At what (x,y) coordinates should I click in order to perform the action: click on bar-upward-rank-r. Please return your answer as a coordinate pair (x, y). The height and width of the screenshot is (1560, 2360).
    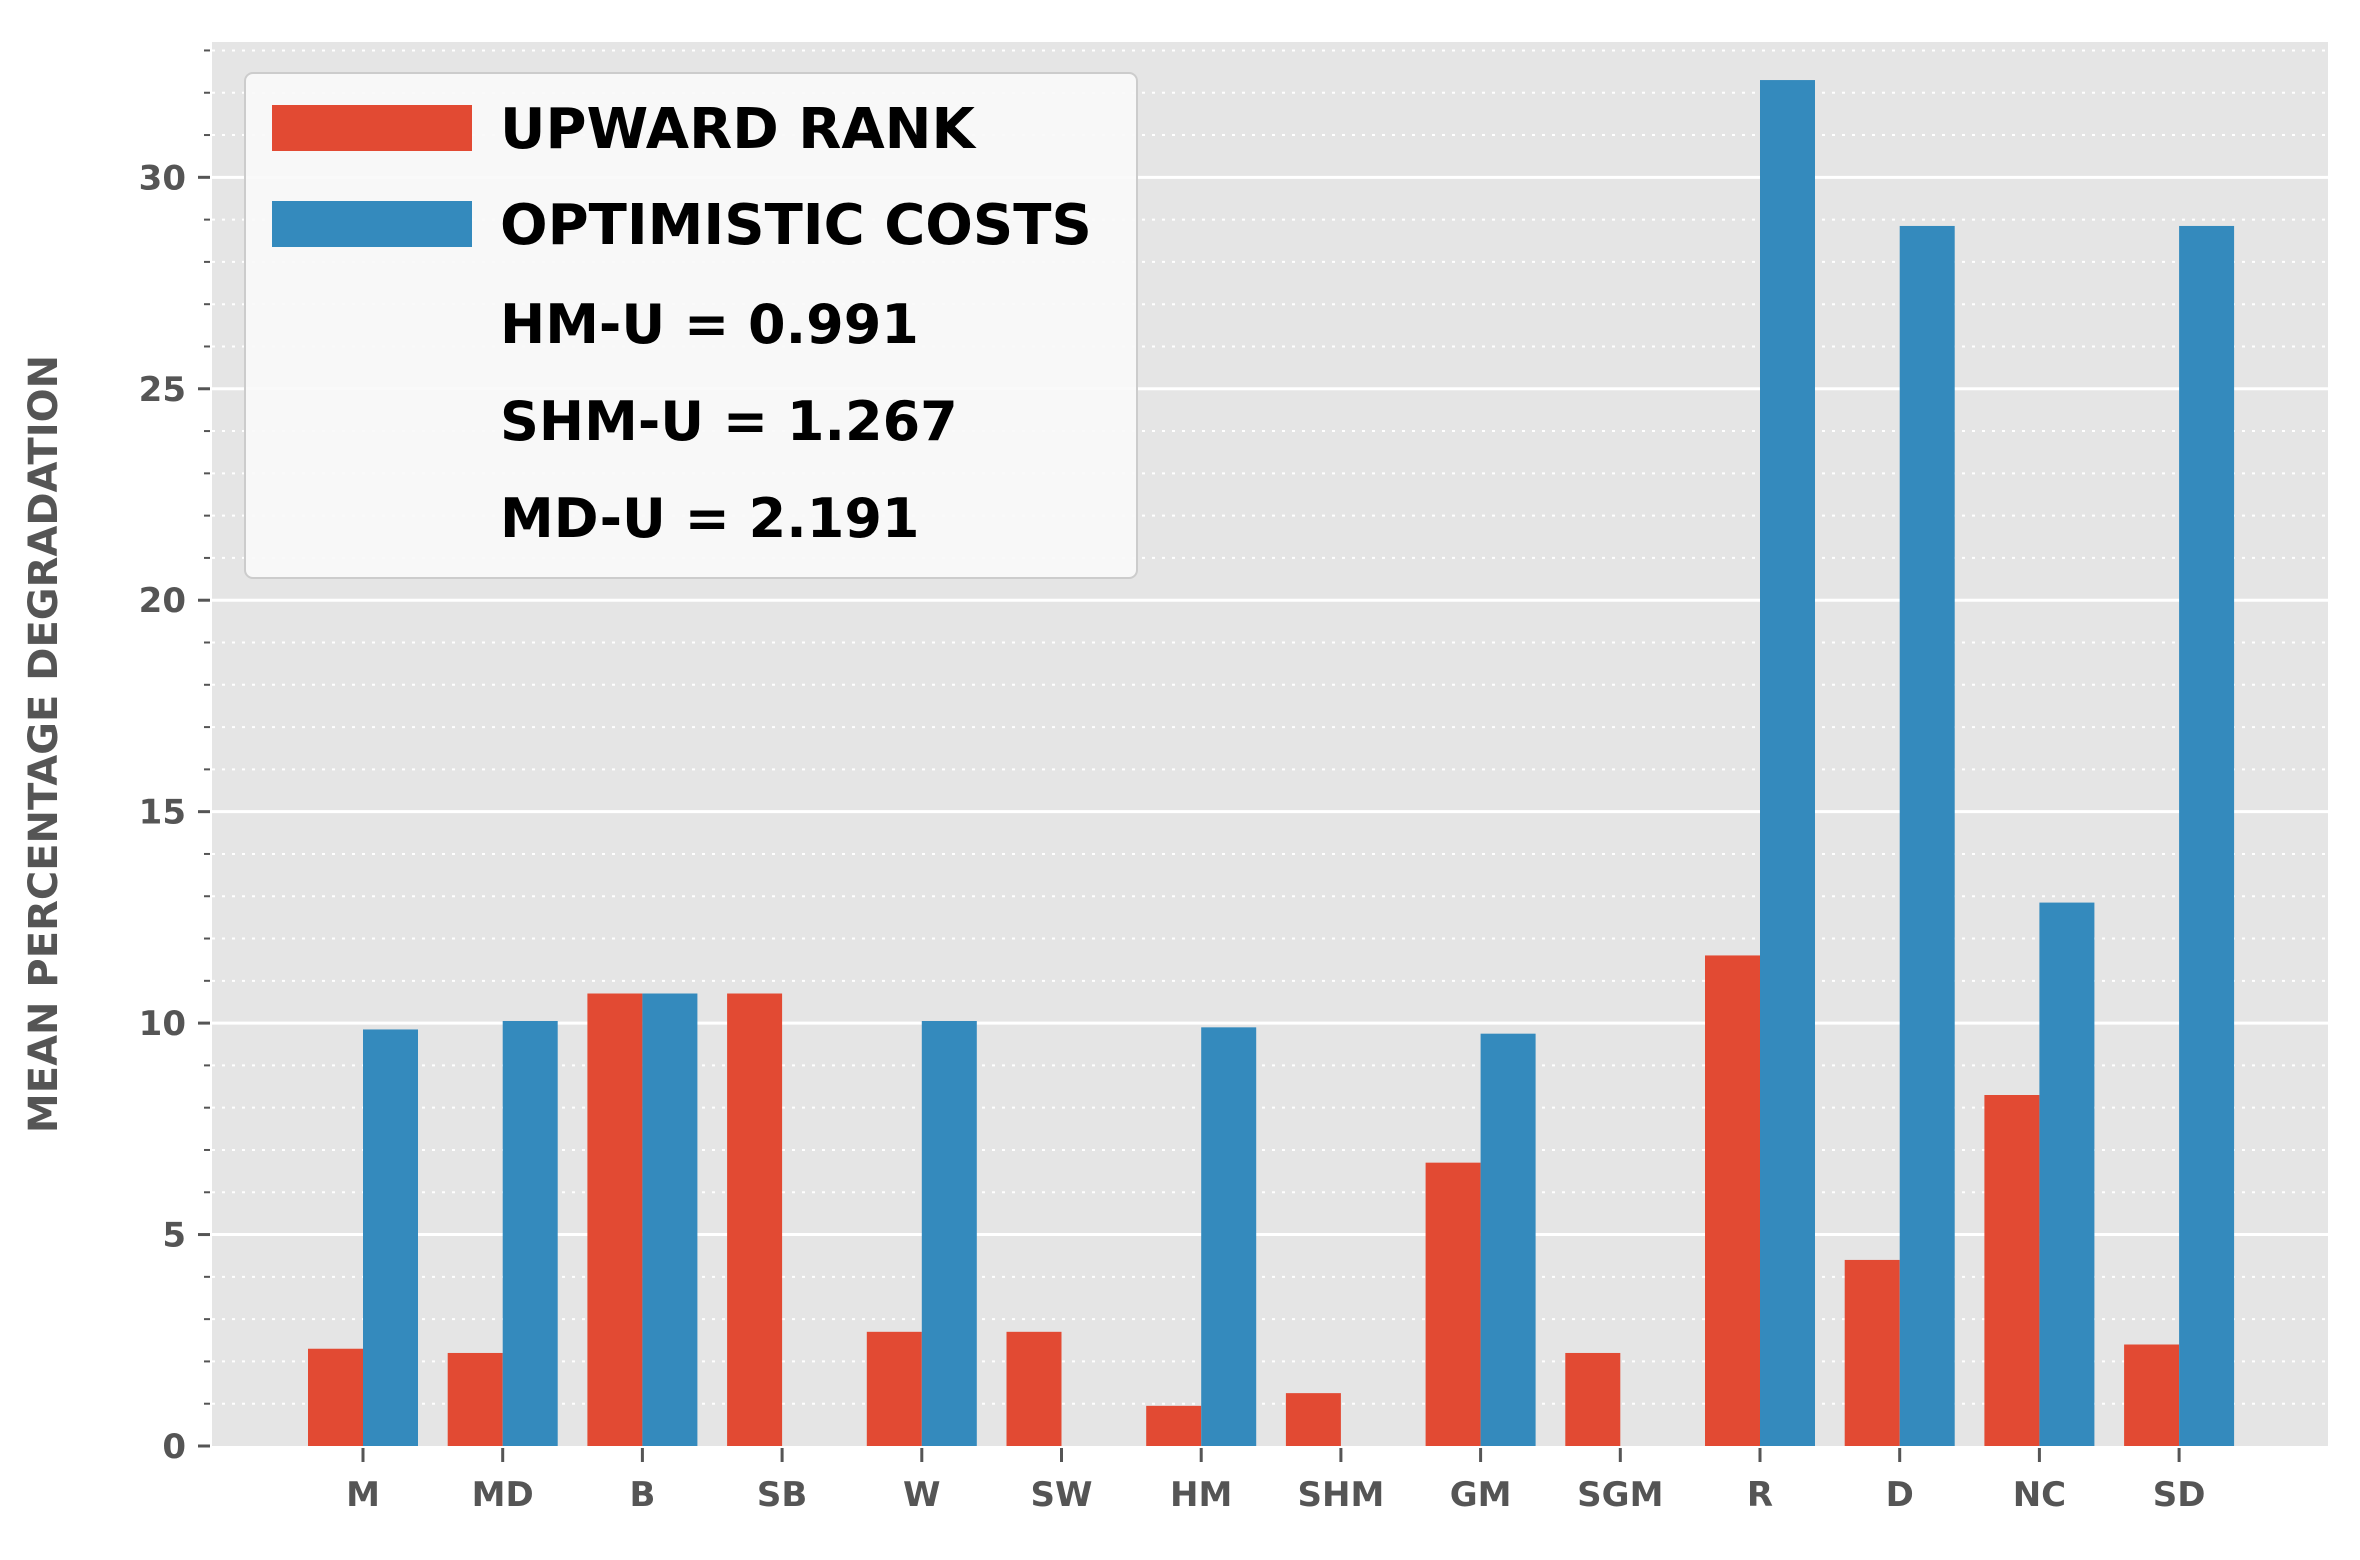
    Looking at the image, I should click on (1732, 1200).